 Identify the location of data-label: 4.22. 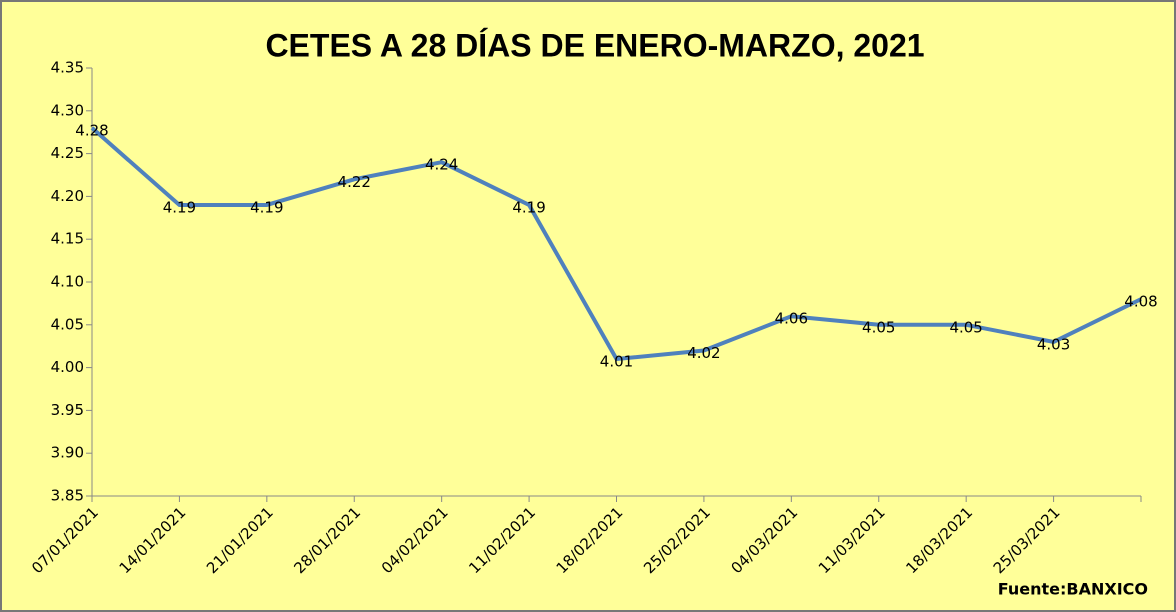
(354, 182).